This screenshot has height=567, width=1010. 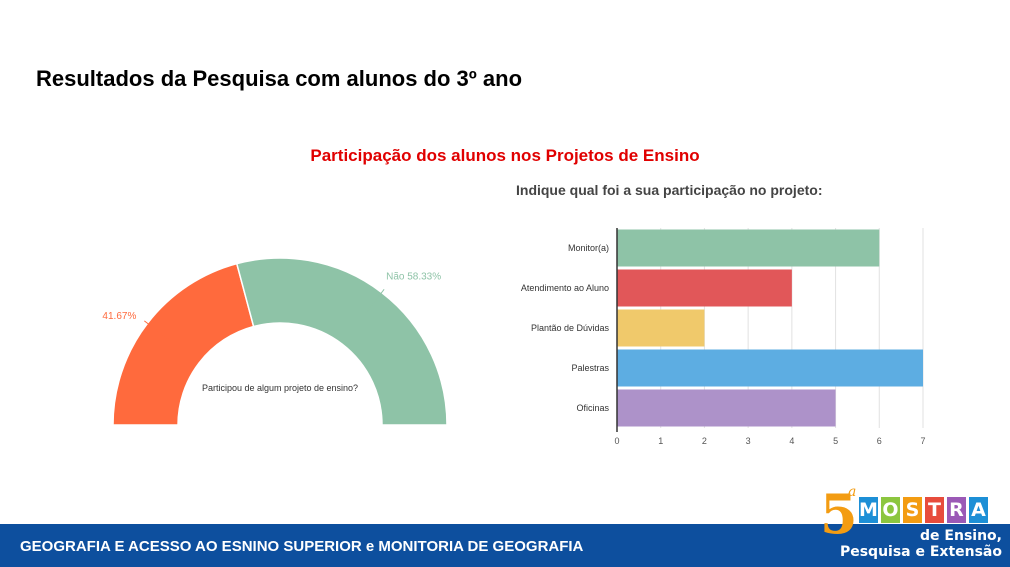 I want to click on logo-number: 5, so click(x=839, y=514).